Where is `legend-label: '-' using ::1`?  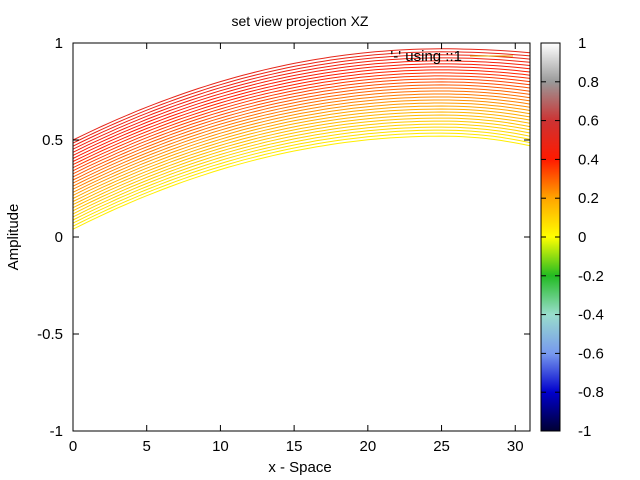 legend-label: '-' using ::1 is located at coordinates (426, 56).